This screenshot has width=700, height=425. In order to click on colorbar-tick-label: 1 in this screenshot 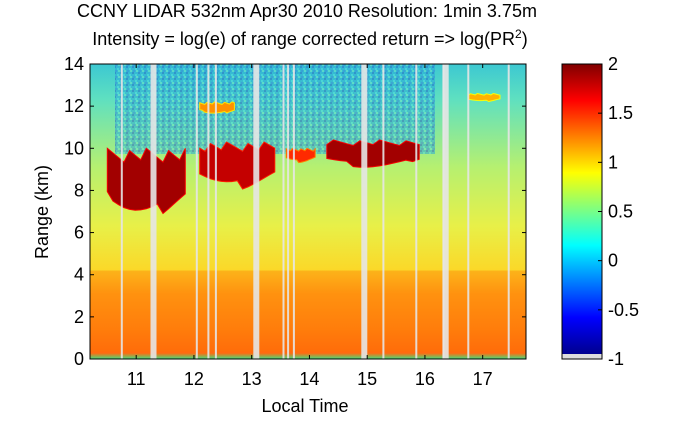, I will do `click(613, 162)`.